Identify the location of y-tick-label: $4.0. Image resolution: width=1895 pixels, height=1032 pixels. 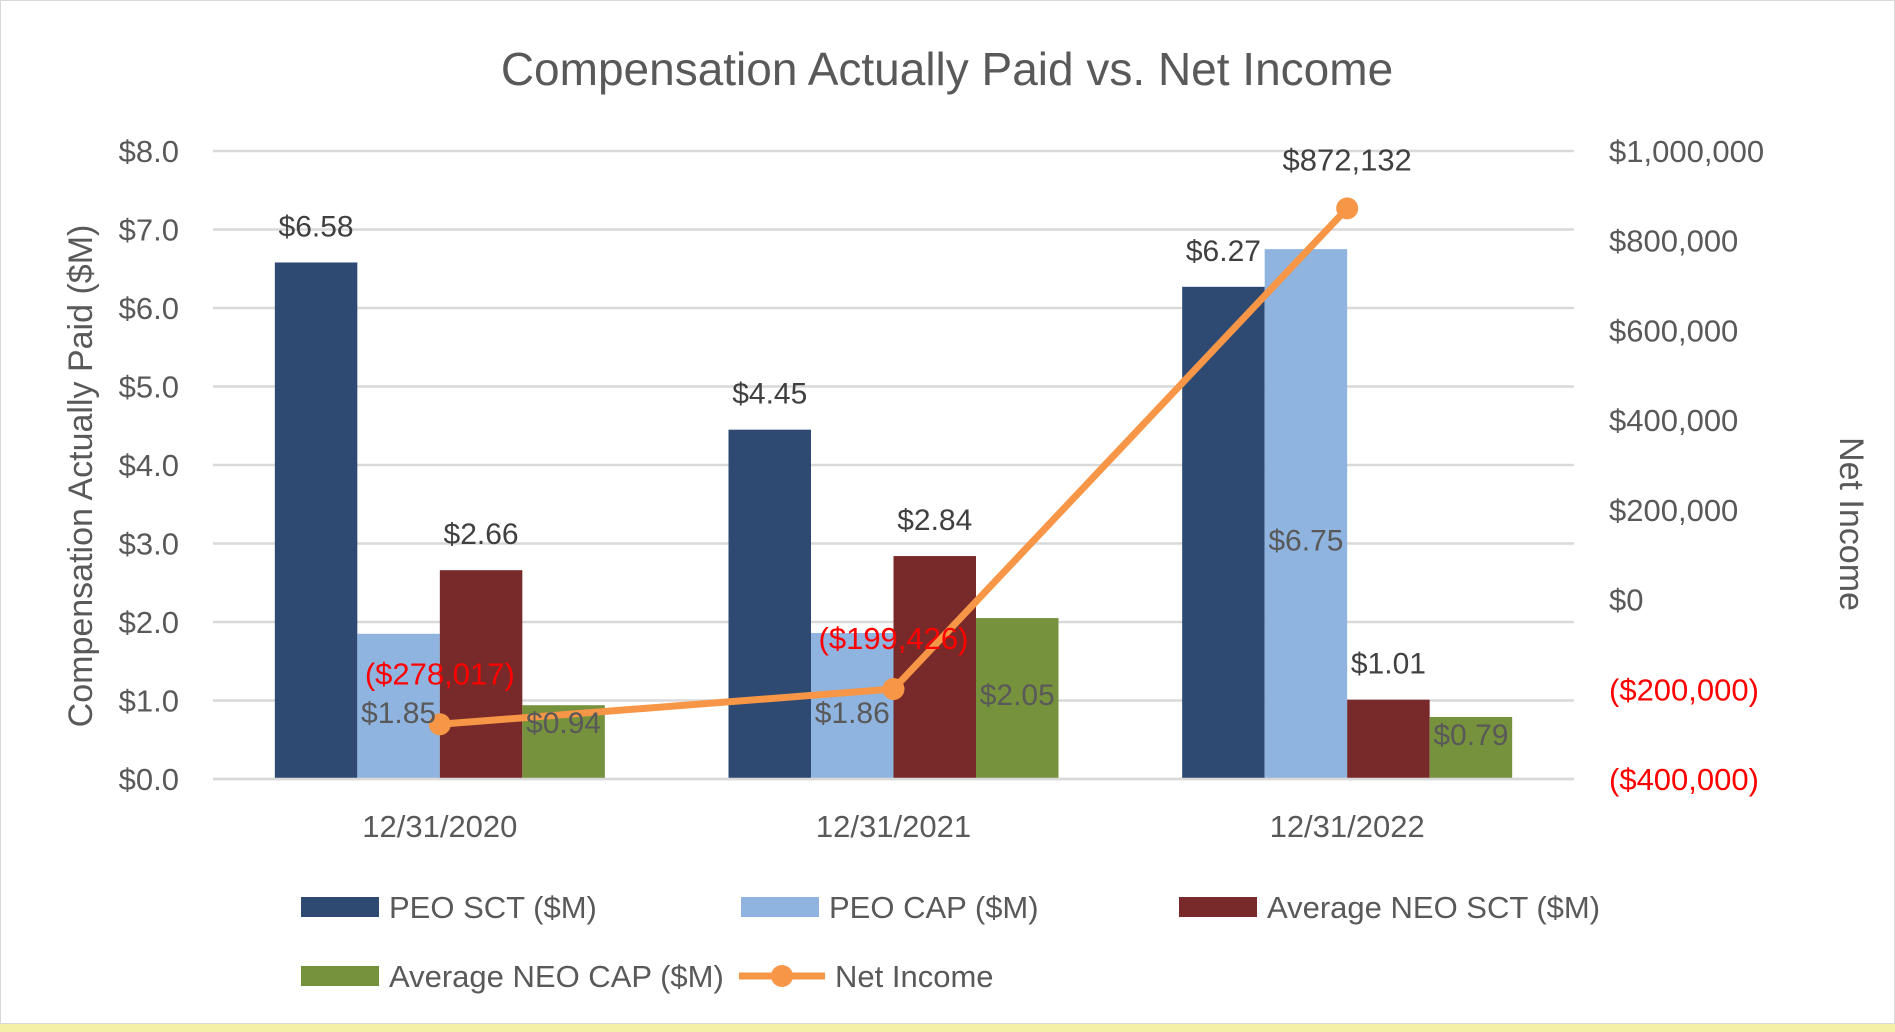
(149, 465).